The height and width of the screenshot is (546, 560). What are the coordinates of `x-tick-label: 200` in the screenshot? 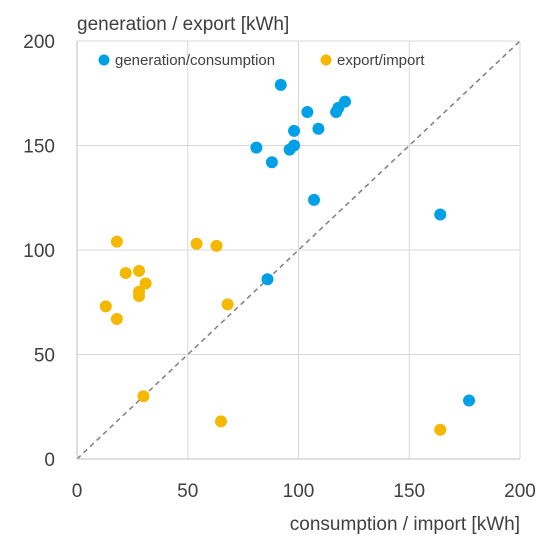 It's located at (520, 491).